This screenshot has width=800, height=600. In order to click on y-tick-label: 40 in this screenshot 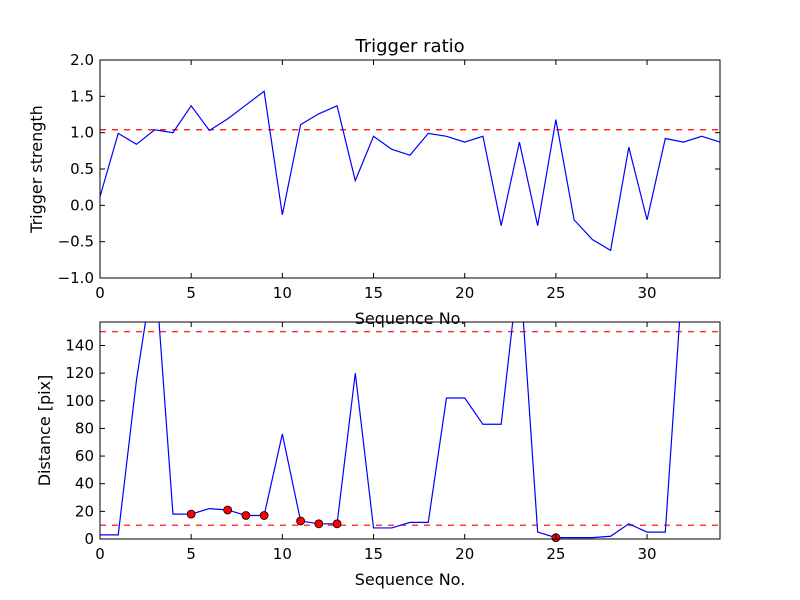, I will do `click(84, 484)`.